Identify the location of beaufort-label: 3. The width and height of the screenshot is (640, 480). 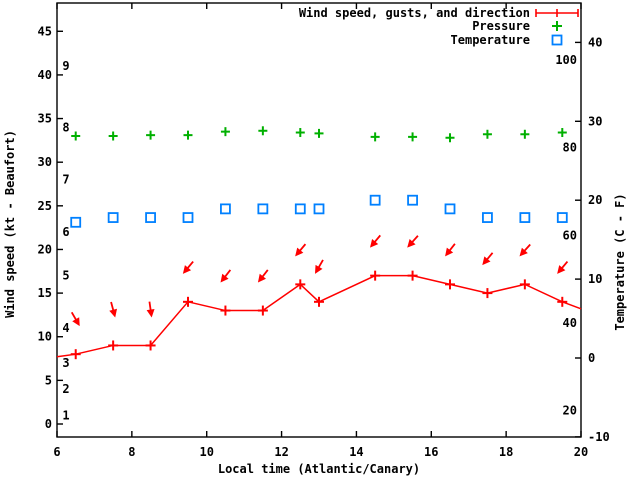
(65, 363).